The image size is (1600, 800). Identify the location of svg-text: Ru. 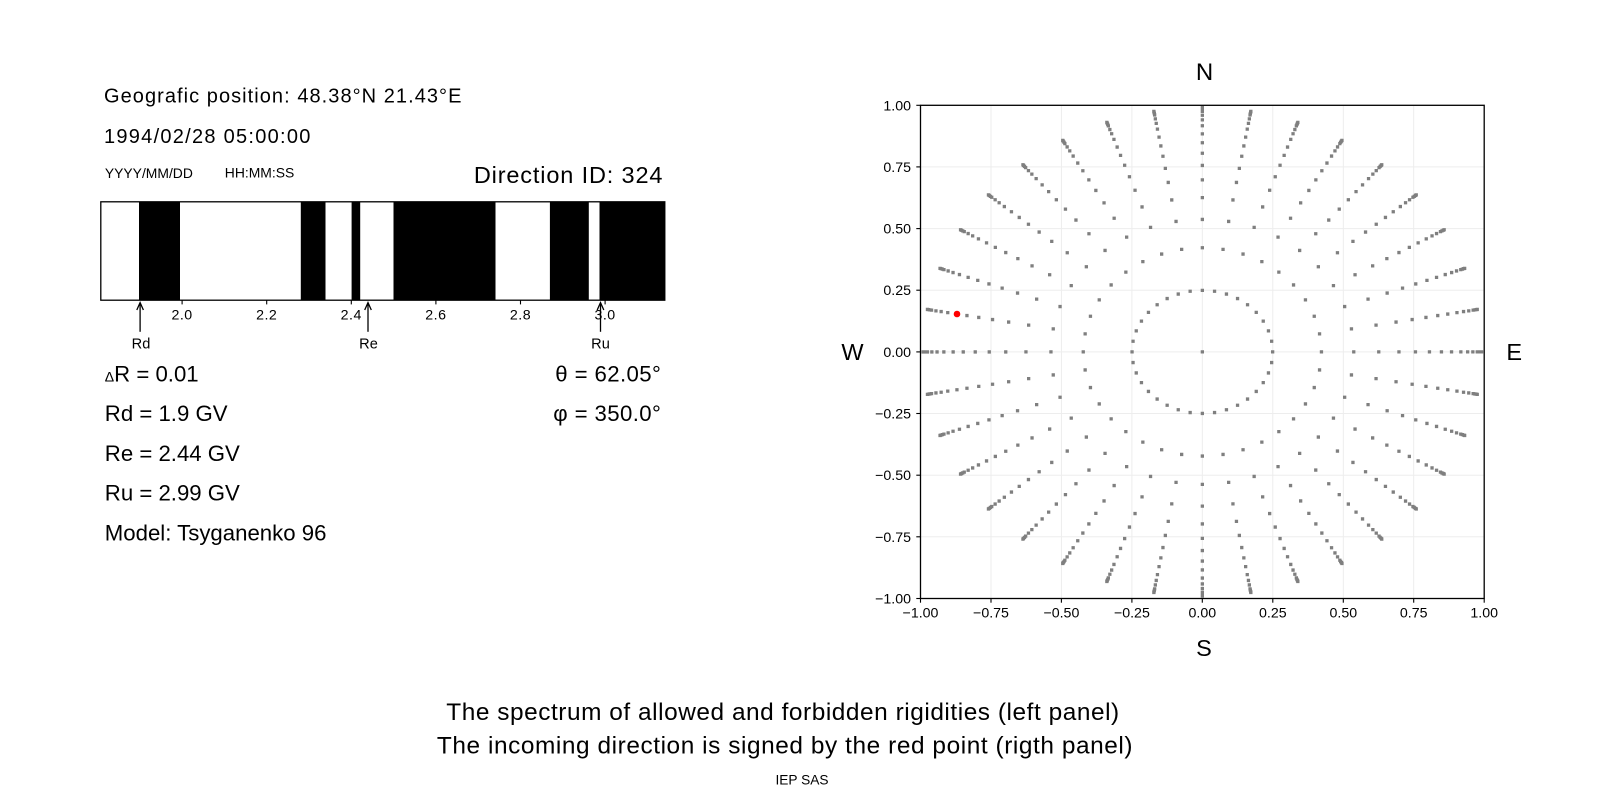
(600, 345).